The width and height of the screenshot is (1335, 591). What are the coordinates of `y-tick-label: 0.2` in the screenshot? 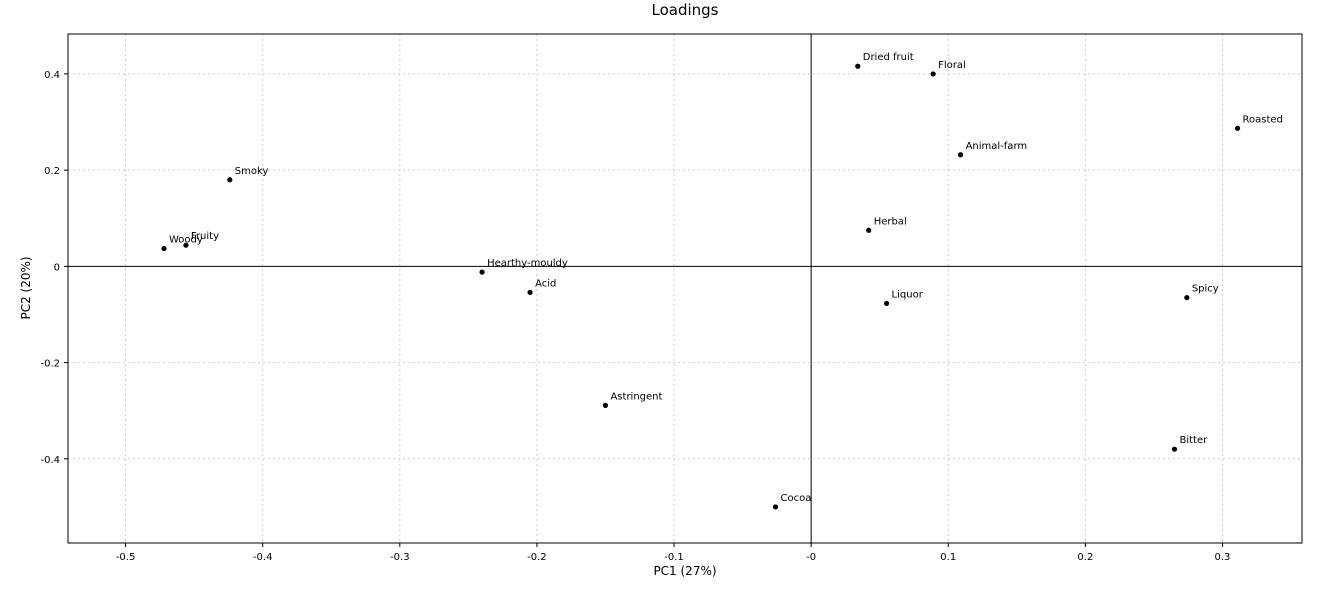 It's located at (52, 171).